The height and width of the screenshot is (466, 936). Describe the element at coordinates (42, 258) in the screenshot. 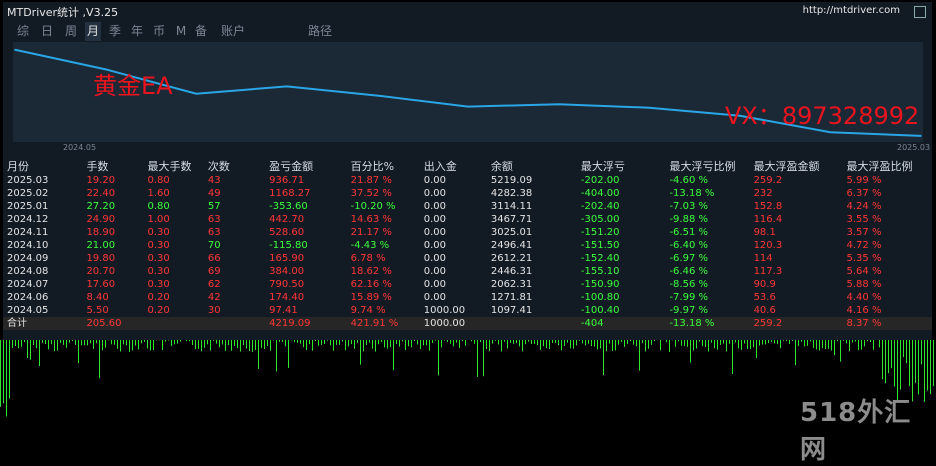

I see `table-cell: 2024.09` at that location.